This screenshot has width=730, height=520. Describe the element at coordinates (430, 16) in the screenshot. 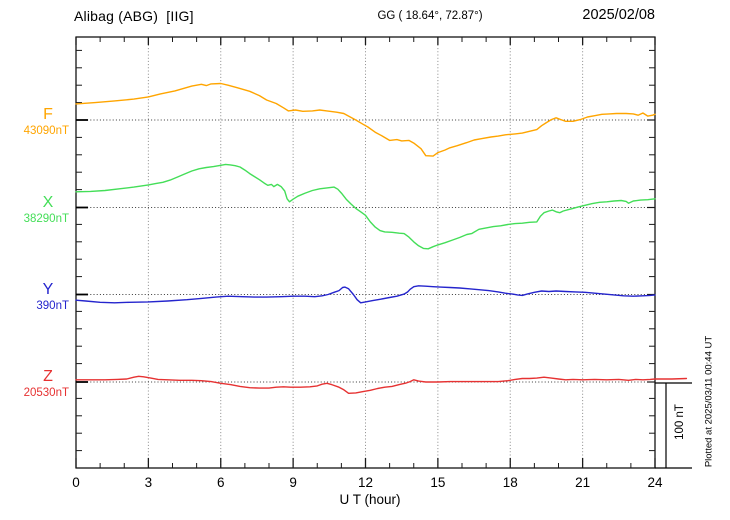

I see `geo-coordinates: GG ( 18.64°, 72.87°)` at that location.